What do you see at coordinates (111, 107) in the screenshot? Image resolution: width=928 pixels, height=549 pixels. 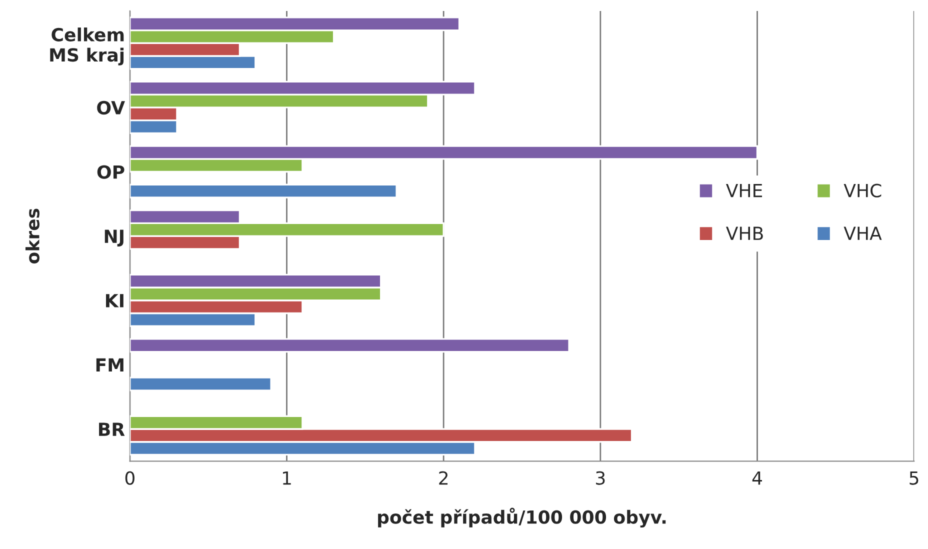 I see `y-tick-label: OV` at bounding box center [111, 107].